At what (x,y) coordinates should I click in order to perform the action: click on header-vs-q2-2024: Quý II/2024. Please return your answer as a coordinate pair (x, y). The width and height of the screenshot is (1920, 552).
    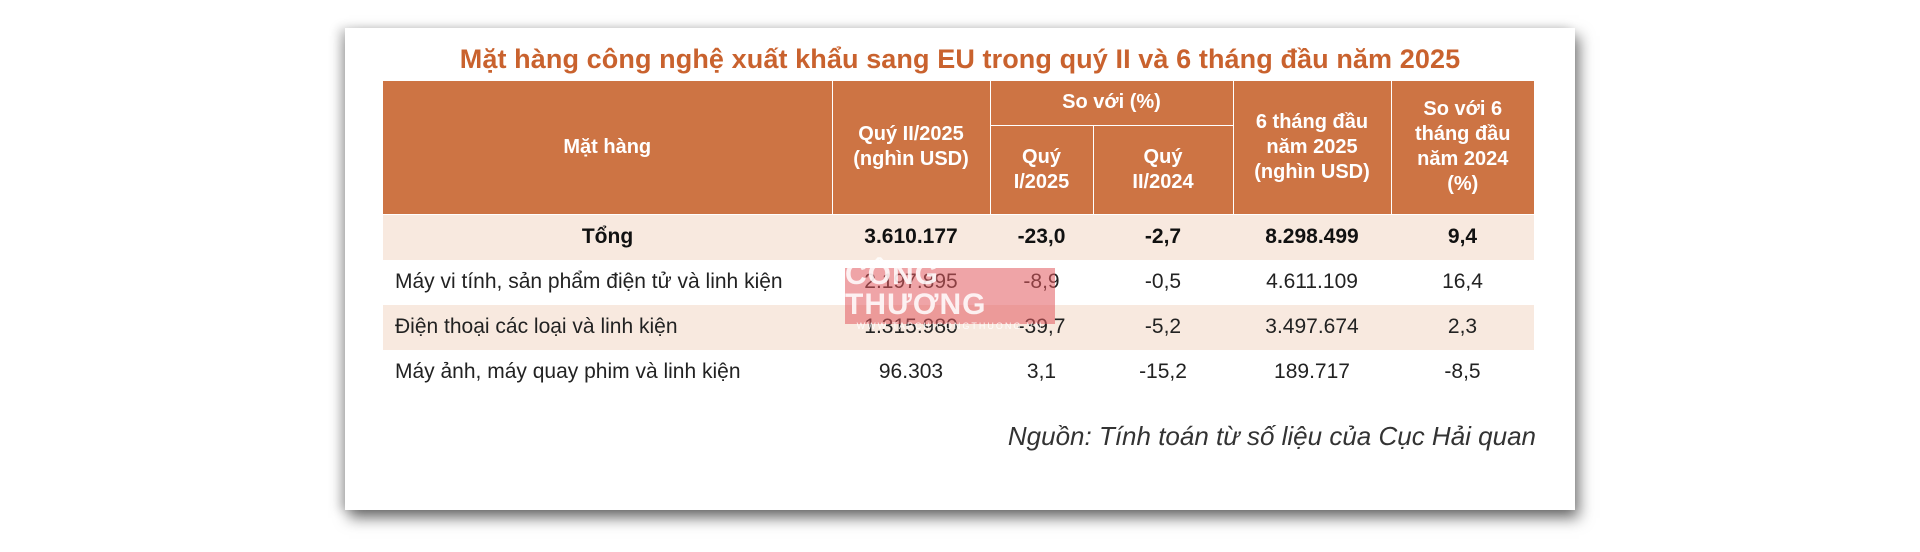
    Looking at the image, I should click on (1163, 169).